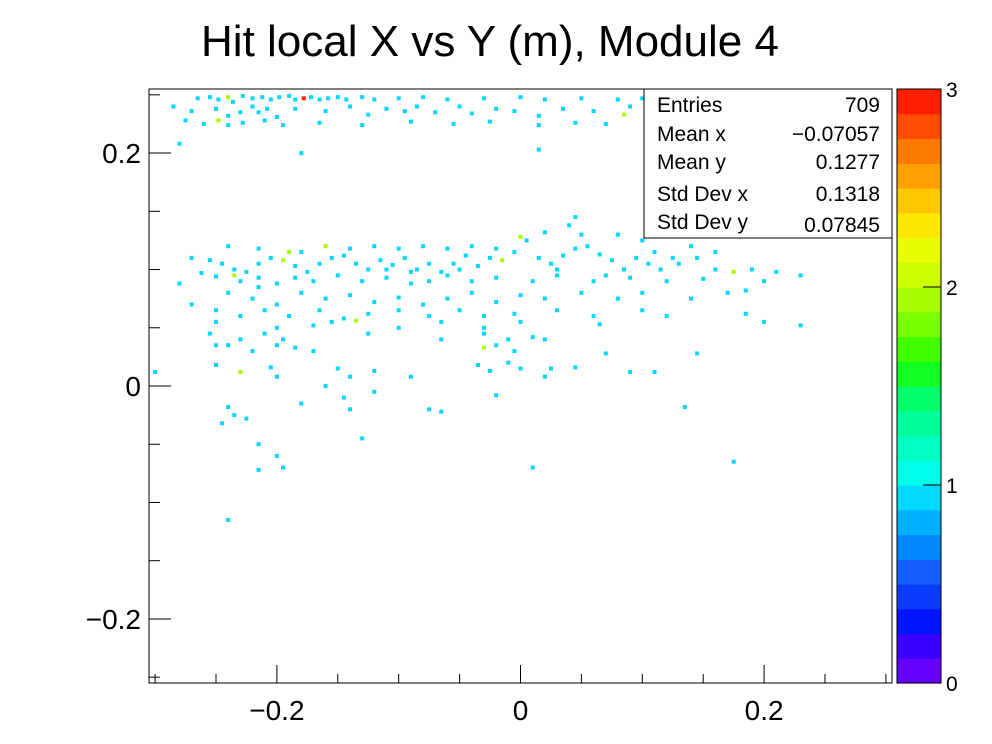 The width and height of the screenshot is (992, 744). What do you see at coordinates (842, 225) in the screenshot?
I see `stats-value-std-y: 0.07845` at bounding box center [842, 225].